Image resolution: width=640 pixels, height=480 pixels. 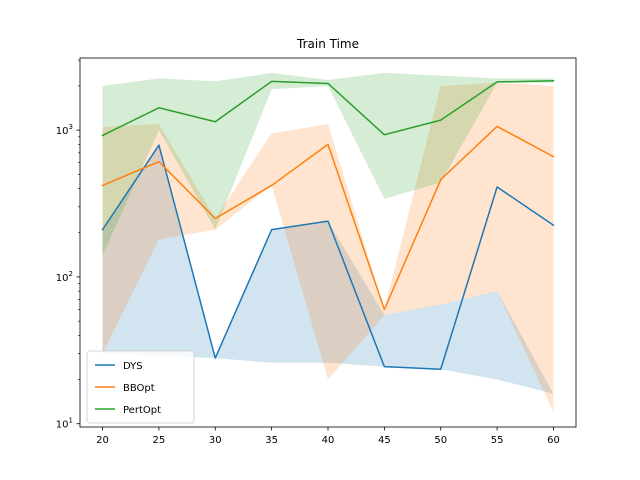 I want to click on legend-label-dys: DYS, so click(x=133, y=366).